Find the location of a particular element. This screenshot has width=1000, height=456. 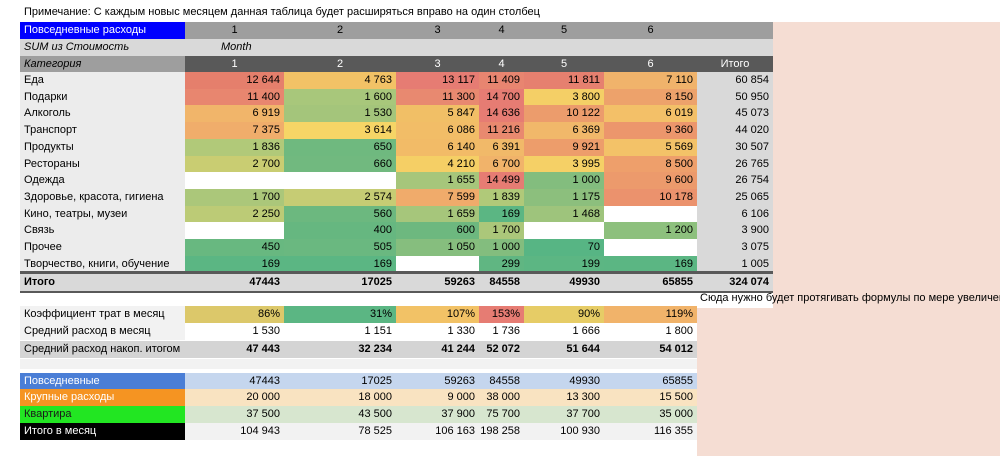

value-cell: 2 700 is located at coordinates (234, 164).